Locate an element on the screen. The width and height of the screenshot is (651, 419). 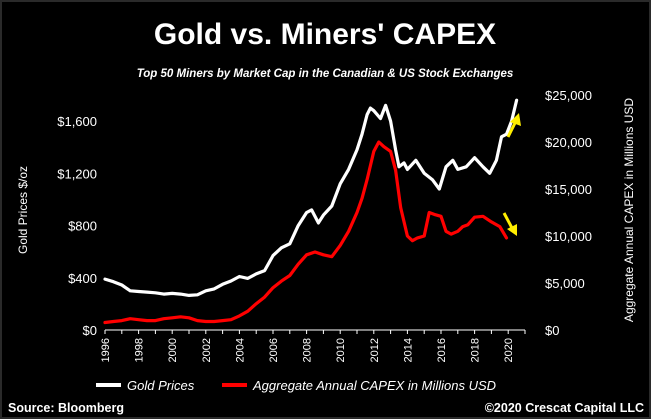
y-tick-label-right: $25,000 is located at coordinates (568, 95).